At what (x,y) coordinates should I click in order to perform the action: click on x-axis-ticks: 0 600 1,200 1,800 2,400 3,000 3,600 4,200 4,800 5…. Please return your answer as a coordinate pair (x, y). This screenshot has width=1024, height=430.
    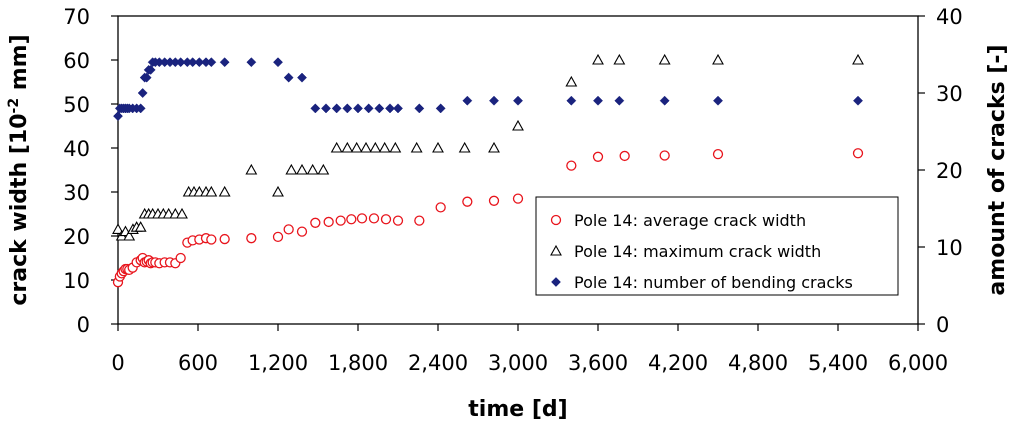
    Looking at the image, I should click on (529, 349).